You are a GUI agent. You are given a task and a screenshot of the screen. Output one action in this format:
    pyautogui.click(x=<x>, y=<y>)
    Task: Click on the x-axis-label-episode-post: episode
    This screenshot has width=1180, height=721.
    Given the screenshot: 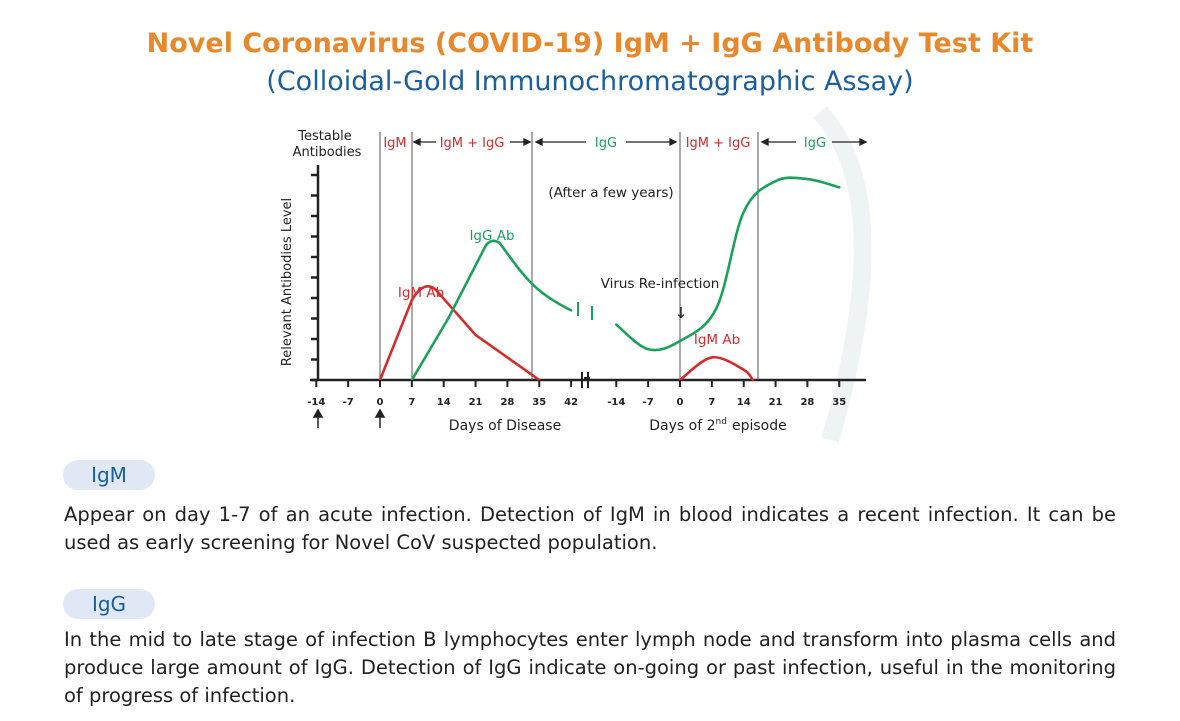 What is the action you would take?
    pyautogui.click(x=759, y=426)
    